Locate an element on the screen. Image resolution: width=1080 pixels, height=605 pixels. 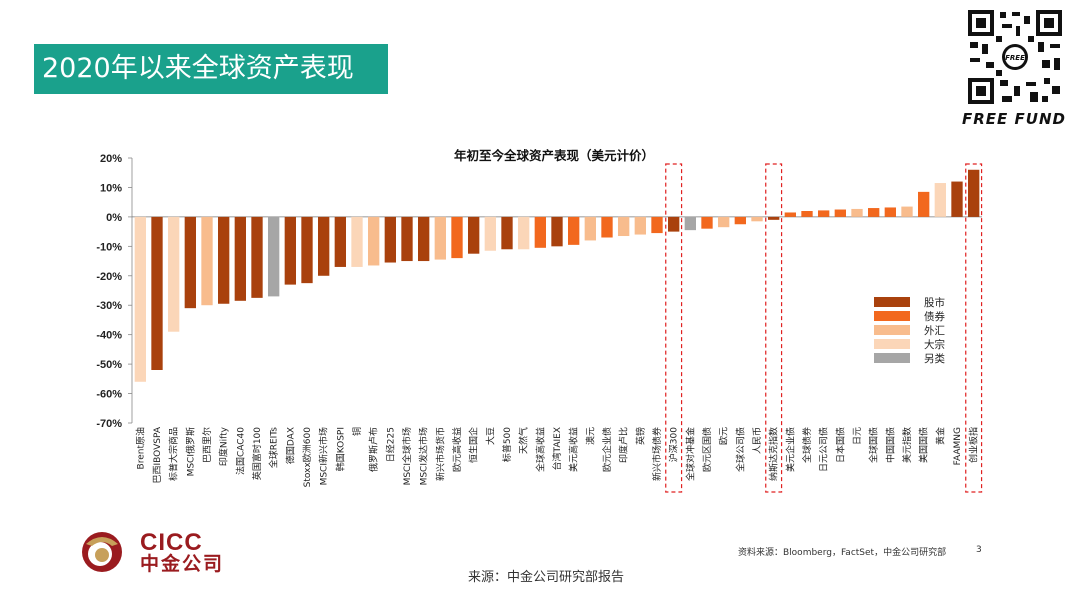
y-tick-label: 0% is located at coordinates (114, 218).